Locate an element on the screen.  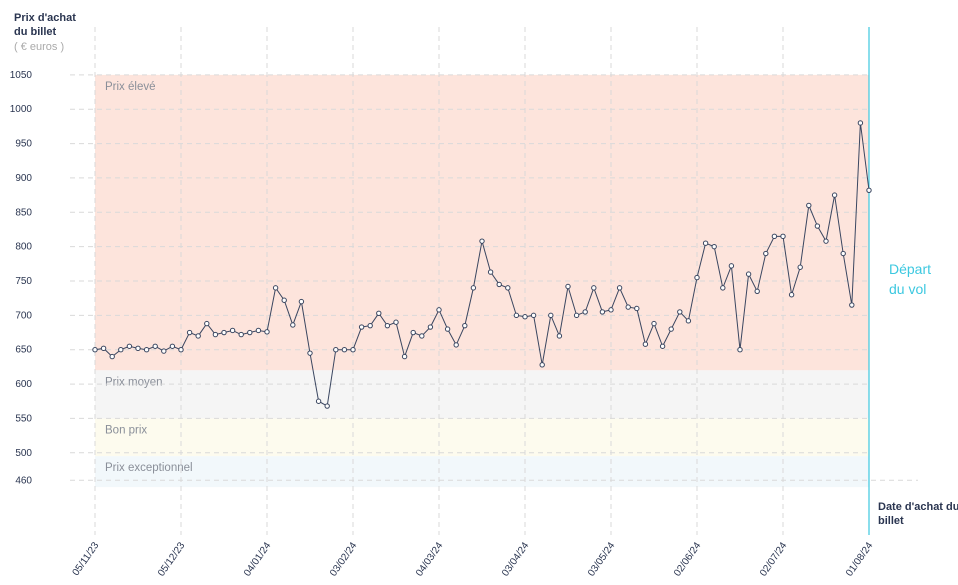
band-label: Prix moyen is located at coordinates (134, 382).